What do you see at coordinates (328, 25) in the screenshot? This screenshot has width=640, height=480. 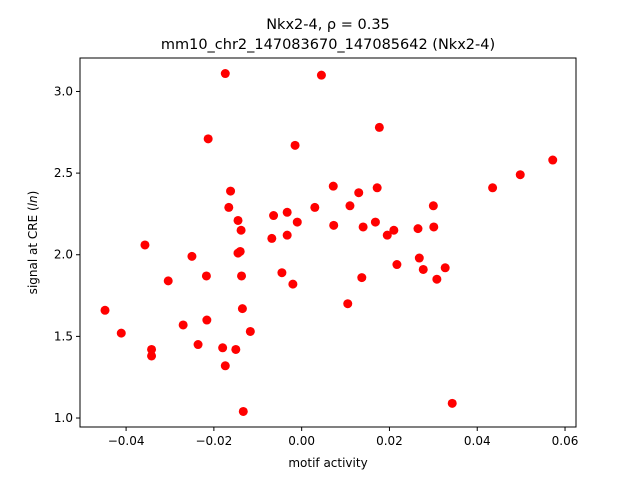 I see `chart-title-line1: Nkx2-4, ρ = 0.35` at bounding box center [328, 25].